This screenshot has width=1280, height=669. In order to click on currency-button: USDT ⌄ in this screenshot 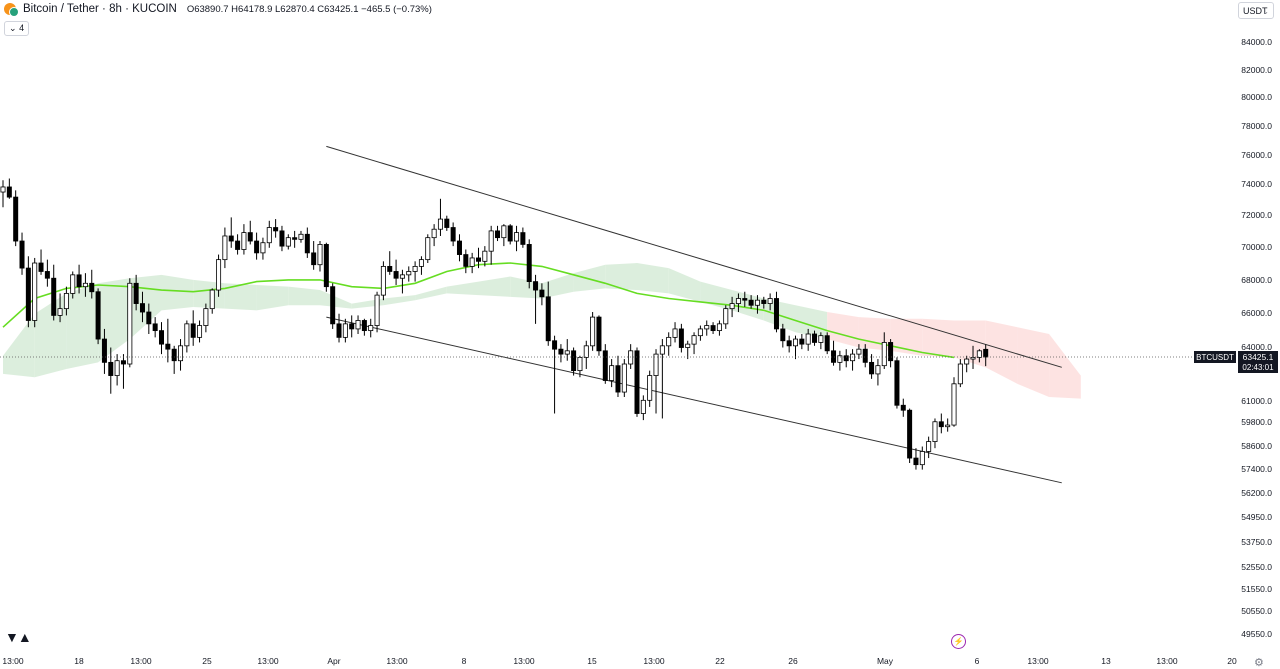, I will do `click(1256, 10)`.